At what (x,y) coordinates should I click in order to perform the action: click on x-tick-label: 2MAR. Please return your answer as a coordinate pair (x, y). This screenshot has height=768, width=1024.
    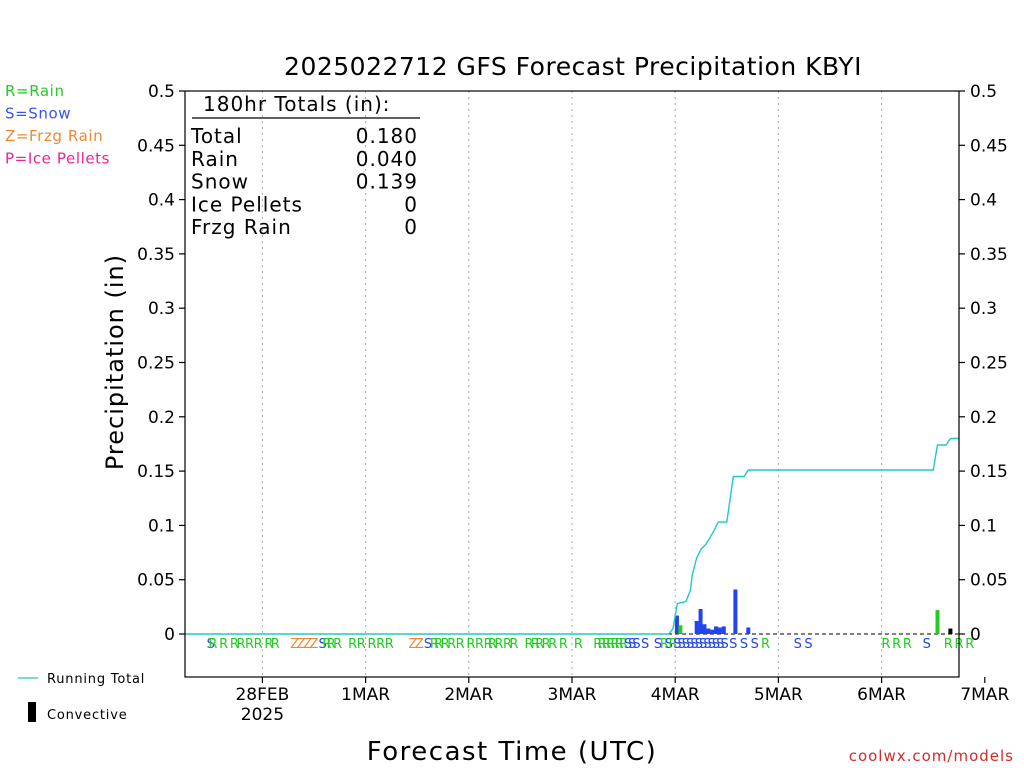
    Looking at the image, I should click on (468, 695).